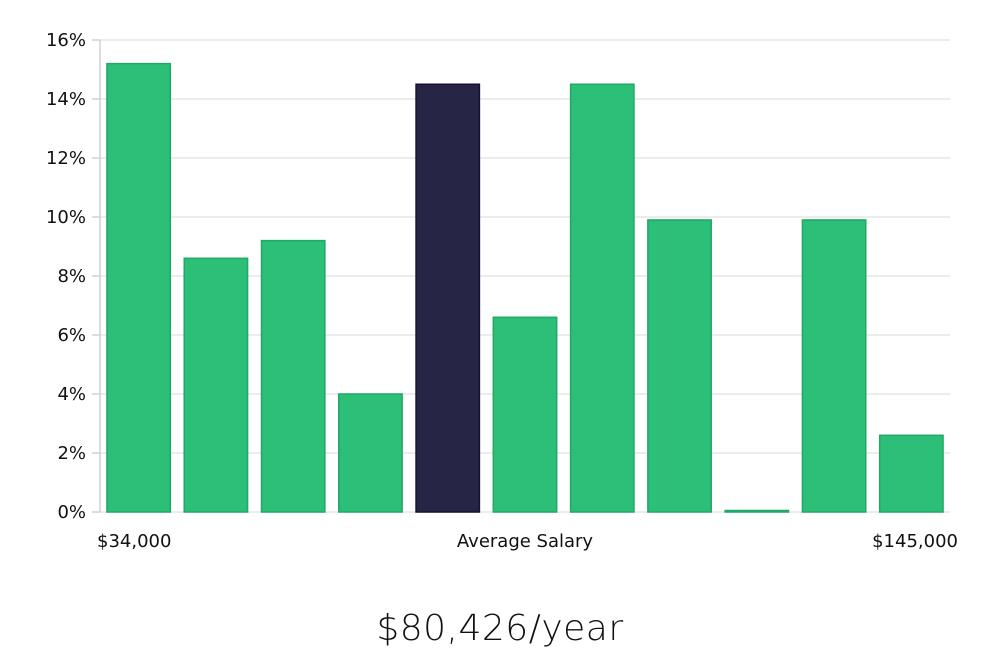 This screenshot has height=660, width=1000. I want to click on bar-average-salary, so click(448, 298).